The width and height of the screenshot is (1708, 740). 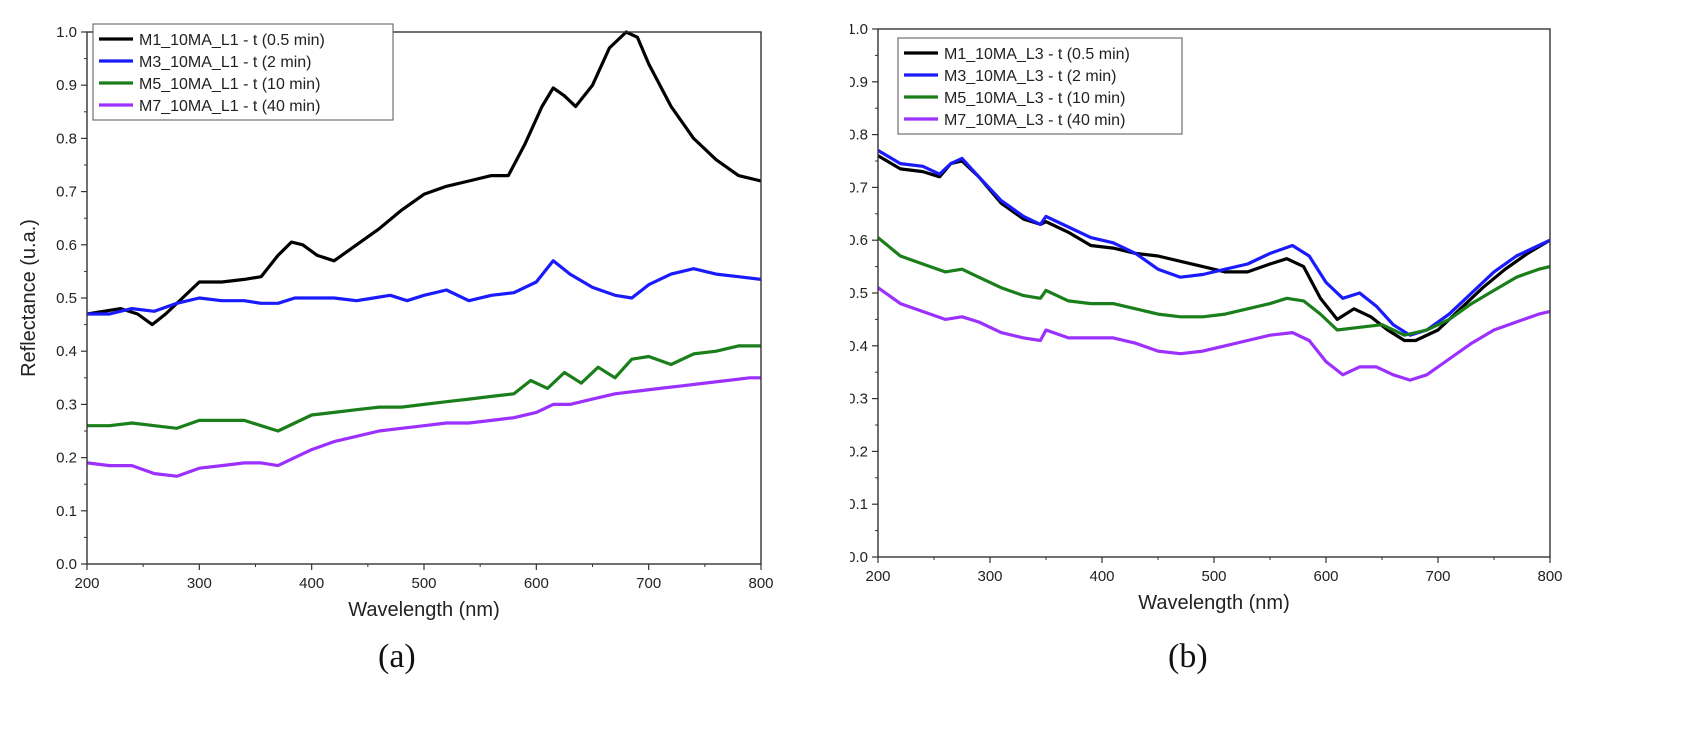 What do you see at coordinates (232, 40) in the screenshot?
I see `legend-label-1: M1_10MA_L1 - t (0.5 min)` at bounding box center [232, 40].